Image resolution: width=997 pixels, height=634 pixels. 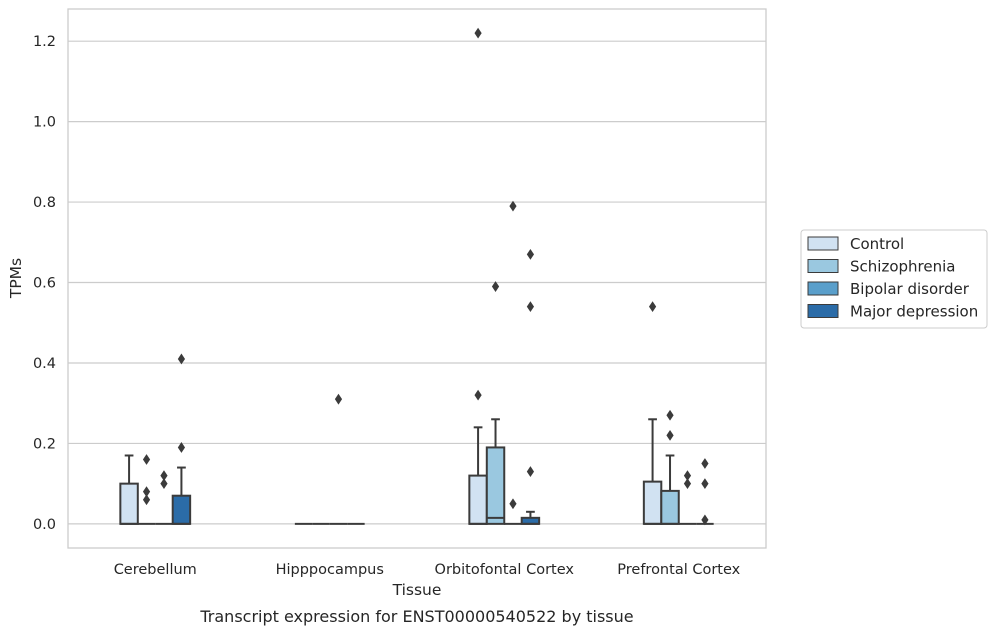 I want to click on y-tick-label: 0.8, so click(x=44, y=203).